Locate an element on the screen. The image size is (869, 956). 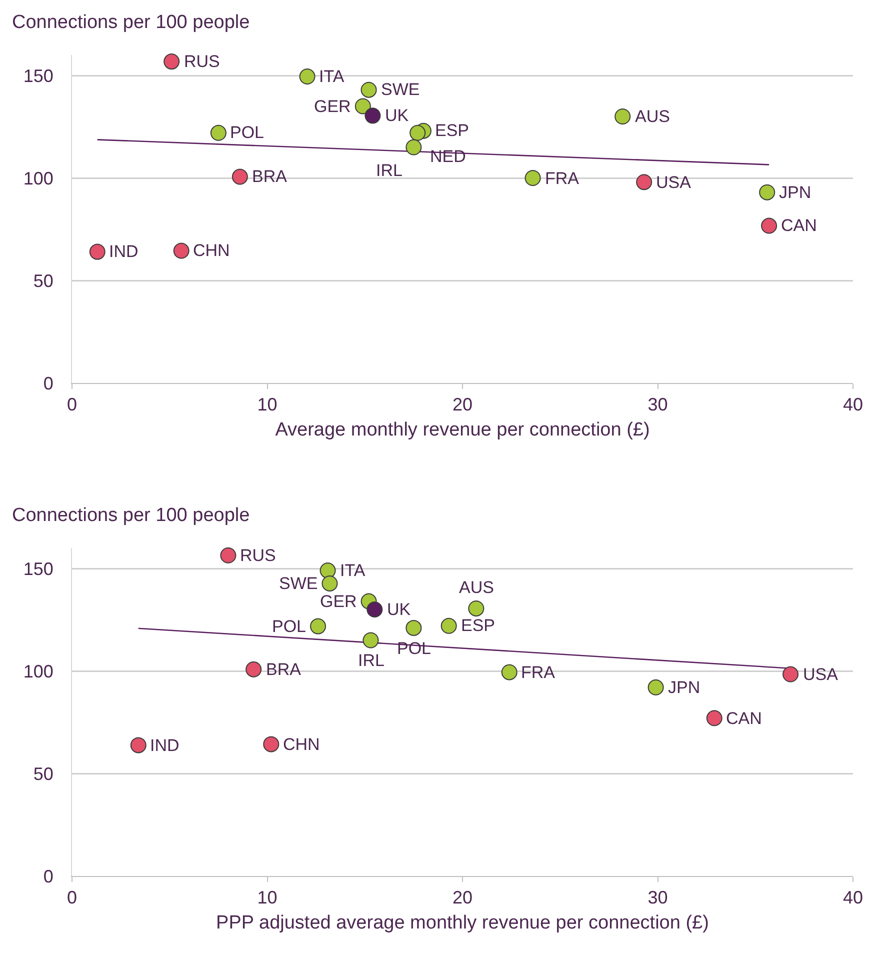
x-axis-title: Average monthly revenue per connection (£) is located at coordinates (462, 429).